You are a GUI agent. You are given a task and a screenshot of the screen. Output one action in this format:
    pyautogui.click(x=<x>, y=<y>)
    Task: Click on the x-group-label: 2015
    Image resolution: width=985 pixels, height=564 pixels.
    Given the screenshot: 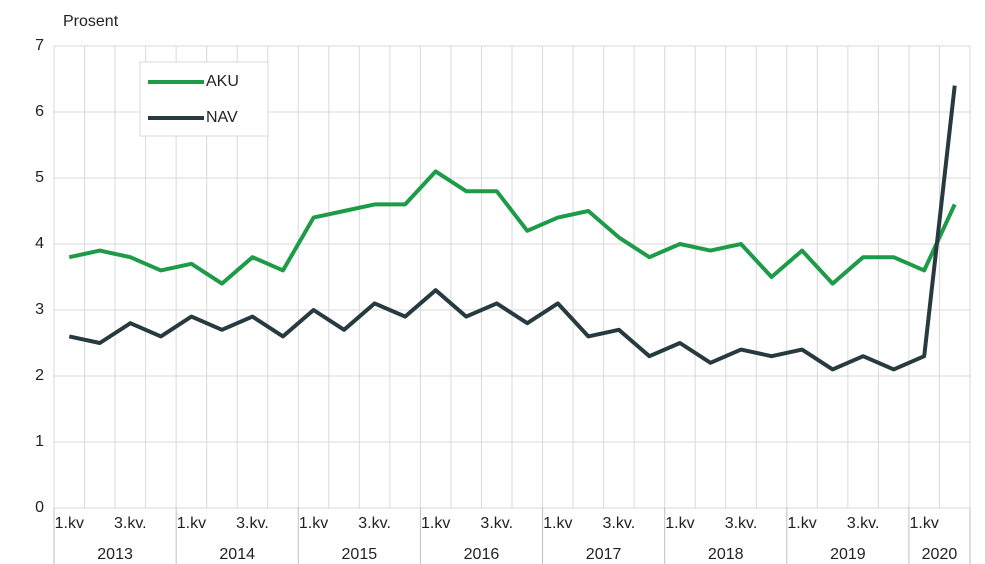 What is the action you would take?
    pyautogui.click(x=360, y=554)
    